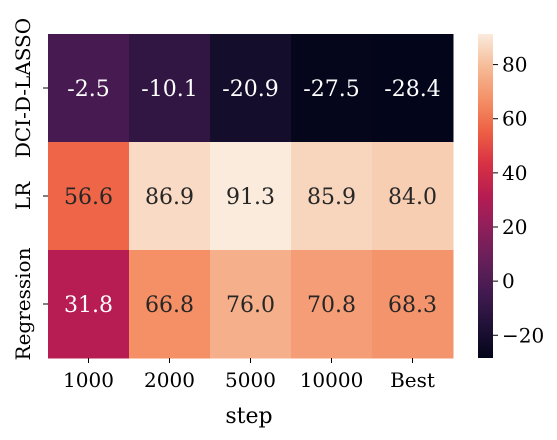 This screenshot has width=557, height=440. I want to click on y-tick-labels: DCI-D-LASSO LR Regression, so click(29, 189).